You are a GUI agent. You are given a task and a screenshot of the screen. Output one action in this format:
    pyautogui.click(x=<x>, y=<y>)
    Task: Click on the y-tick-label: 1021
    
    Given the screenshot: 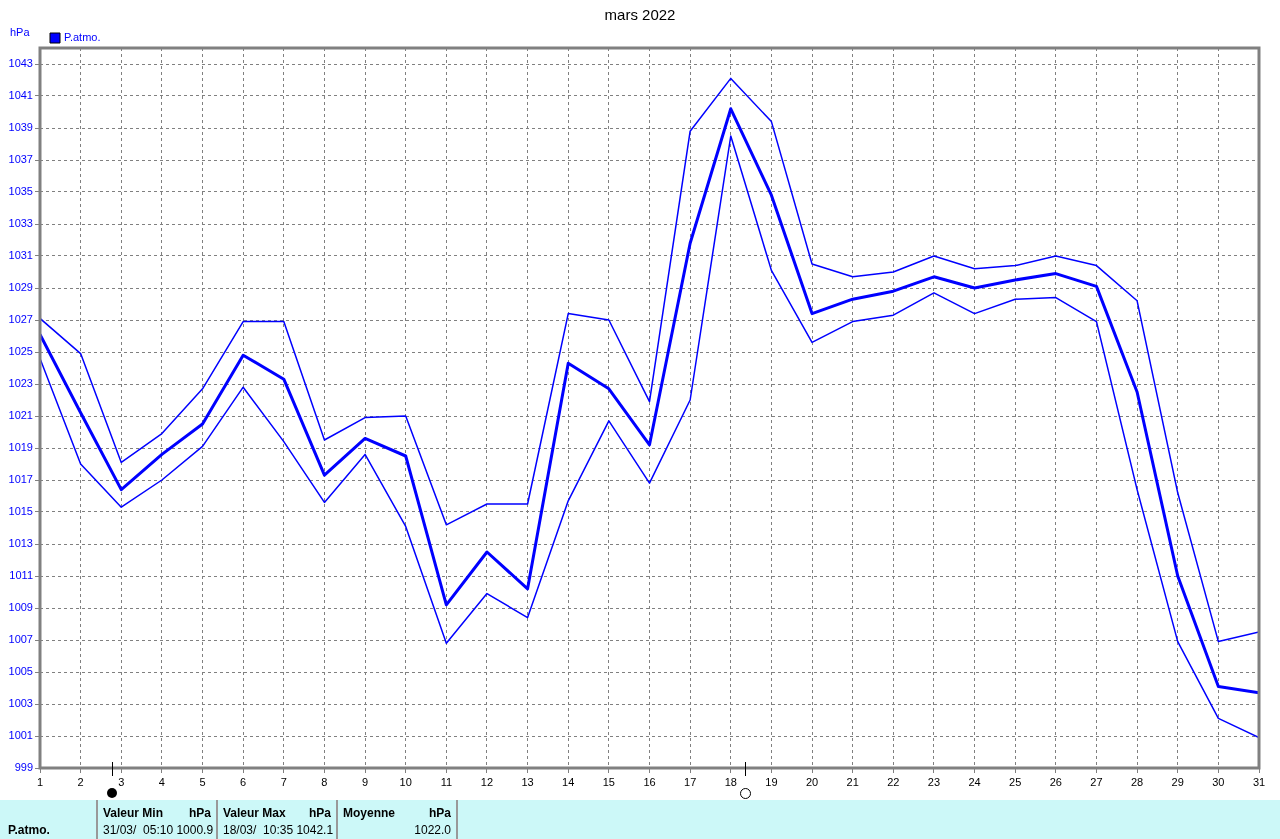 What is the action you would take?
    pyautogui.click(x=20, y=415)
    